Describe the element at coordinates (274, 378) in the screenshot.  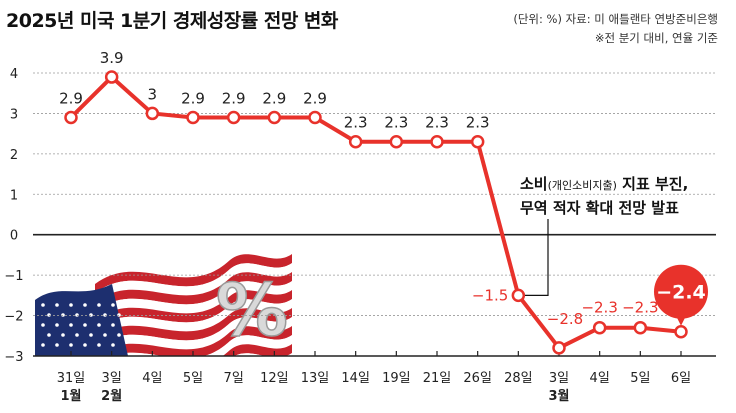
I see `x-tick-label: 12일` at that location.